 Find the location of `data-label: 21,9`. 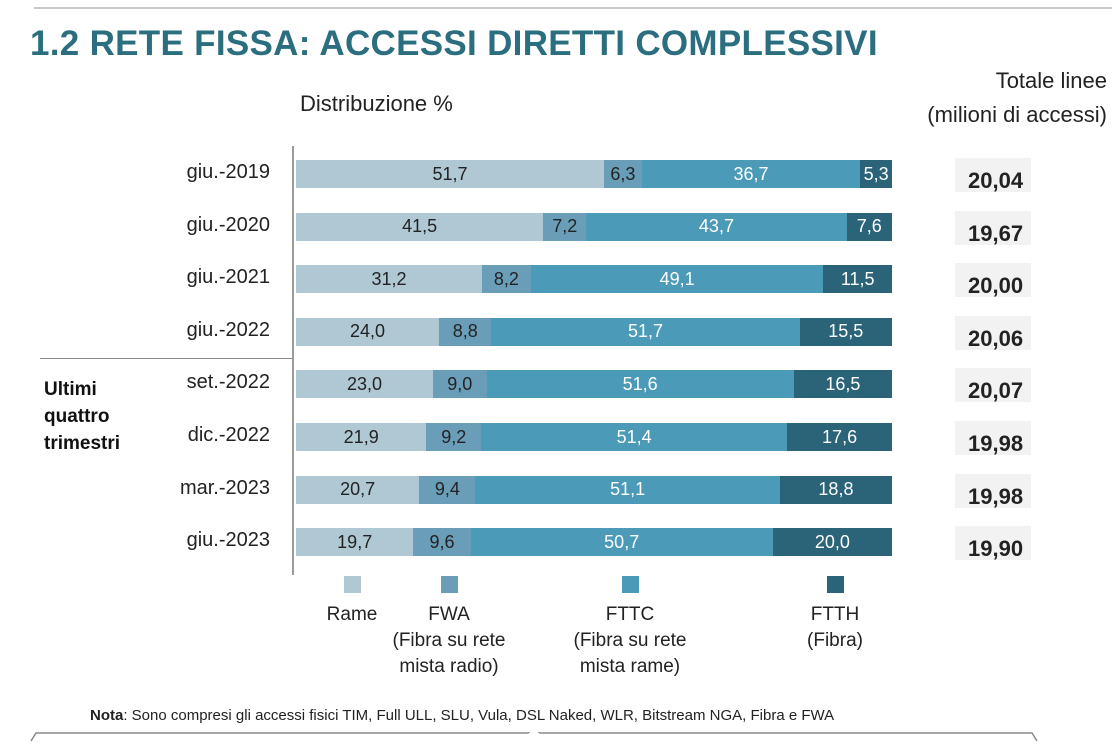

data-label: 21,9 is located at coordinates (361, 436).